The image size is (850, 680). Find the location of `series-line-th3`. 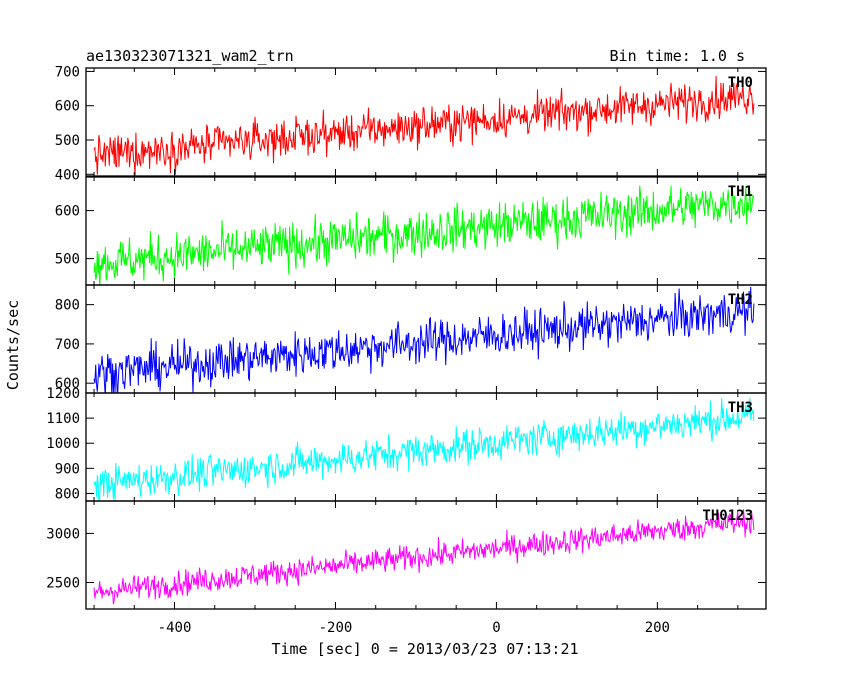

series-line-th3 is located at coordinates (424, 449).